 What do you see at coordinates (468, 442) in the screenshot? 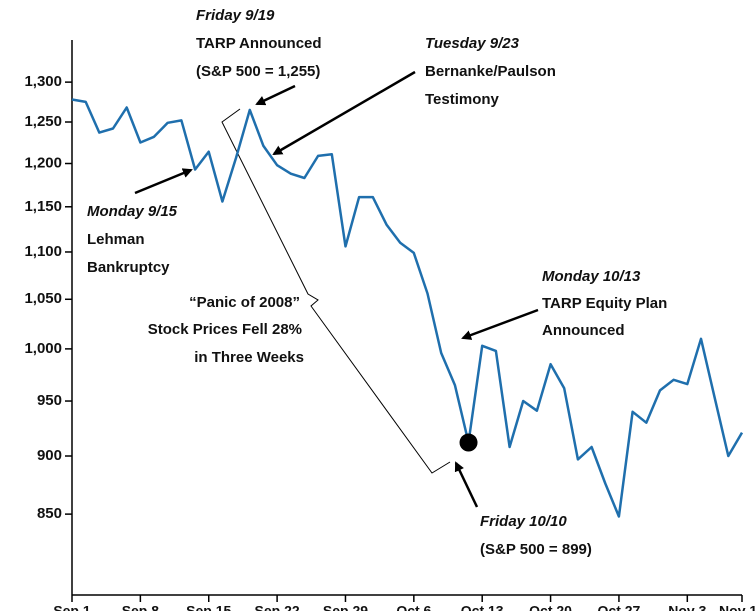
I see `highlight-point` at bounding box center [468, 442].